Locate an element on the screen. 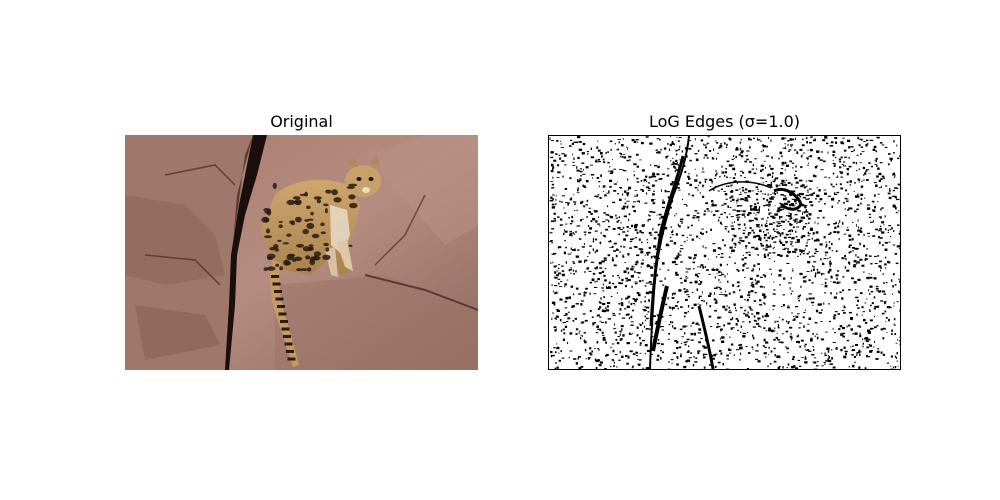  panel-title-log-edges: LoG Edges (σ=1.0) is located at coordinates (724, 121).